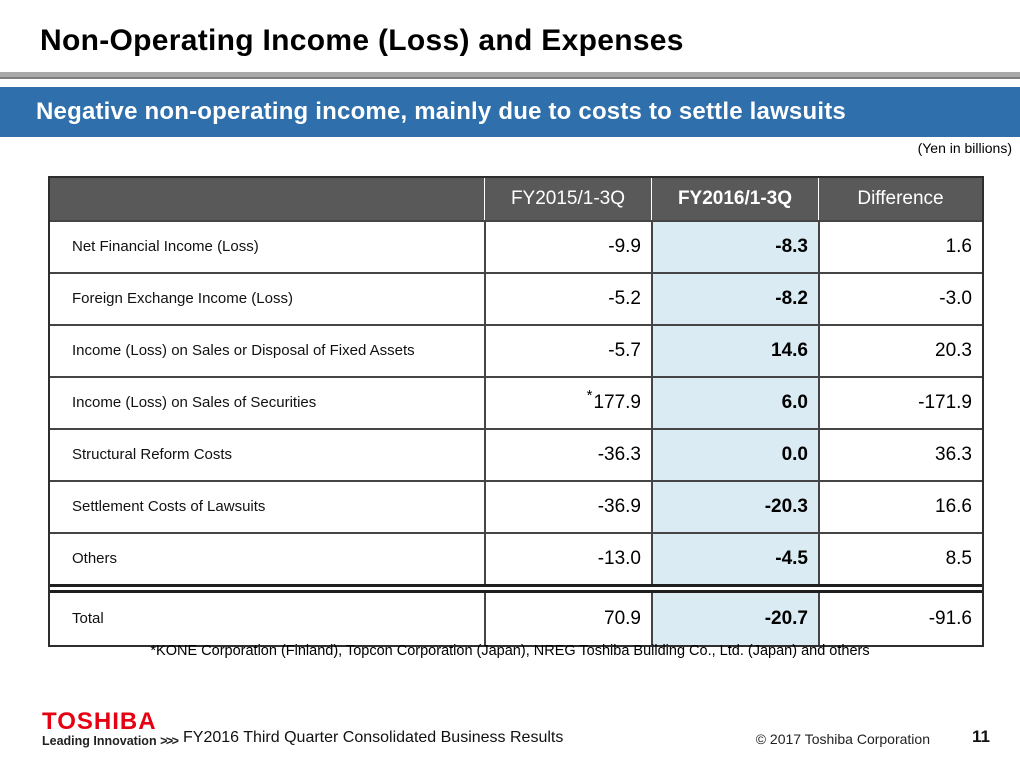 This screenshot has width=1020, height=765. Describe the element at coordinates (619, 506) in the screenshot. I see `value-text: -36.9` at that location.